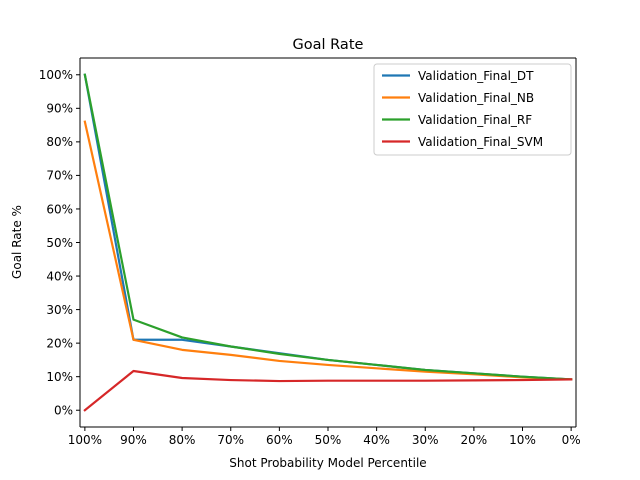 This screenshot has width=640, height=480. What do you see at coordinates (328, 440) in the screenshot?
I see `x-tick-label: 50%` at bounding box center [328, 440].